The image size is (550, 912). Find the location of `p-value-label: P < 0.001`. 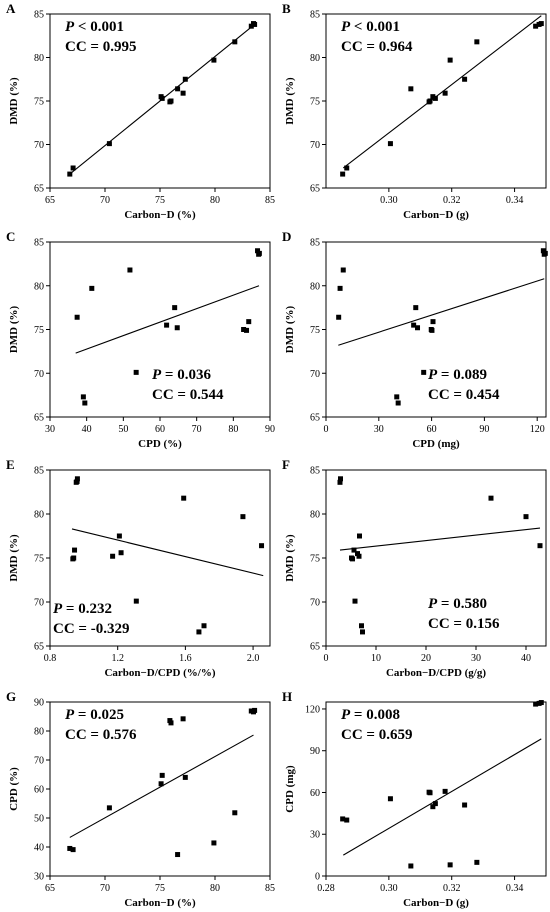

p-value-label: P < 0.001 is located at coordinates (94, 27).